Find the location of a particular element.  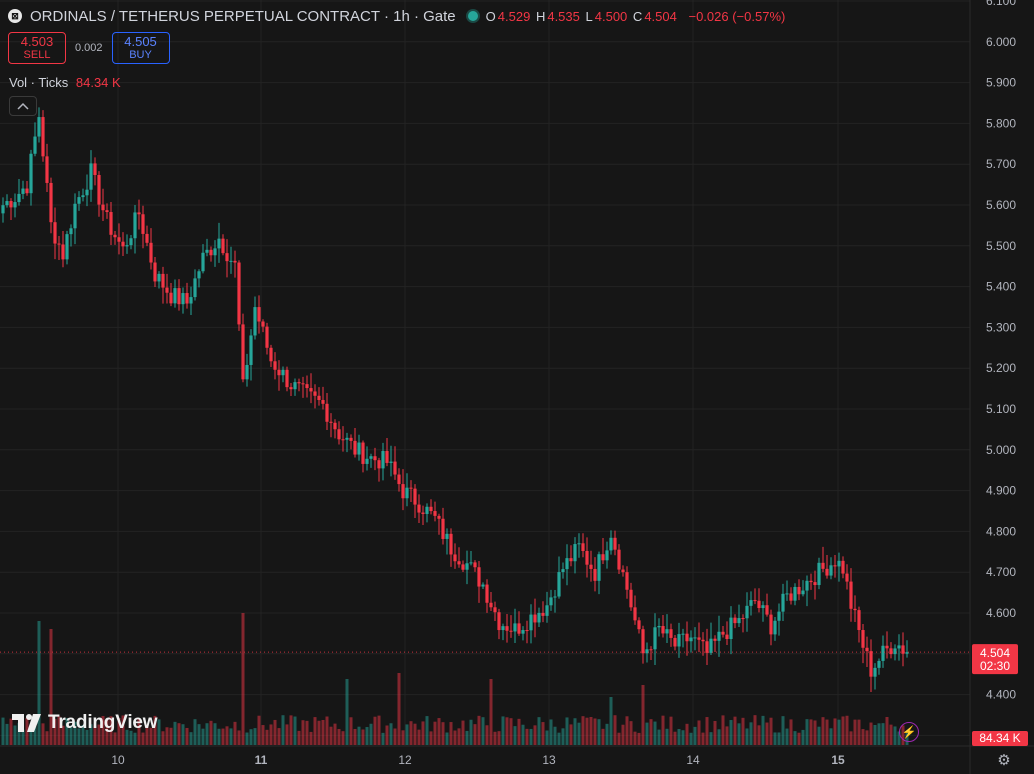

settings-gear-icon: ⚙ is located at coordinates (1004, 760).